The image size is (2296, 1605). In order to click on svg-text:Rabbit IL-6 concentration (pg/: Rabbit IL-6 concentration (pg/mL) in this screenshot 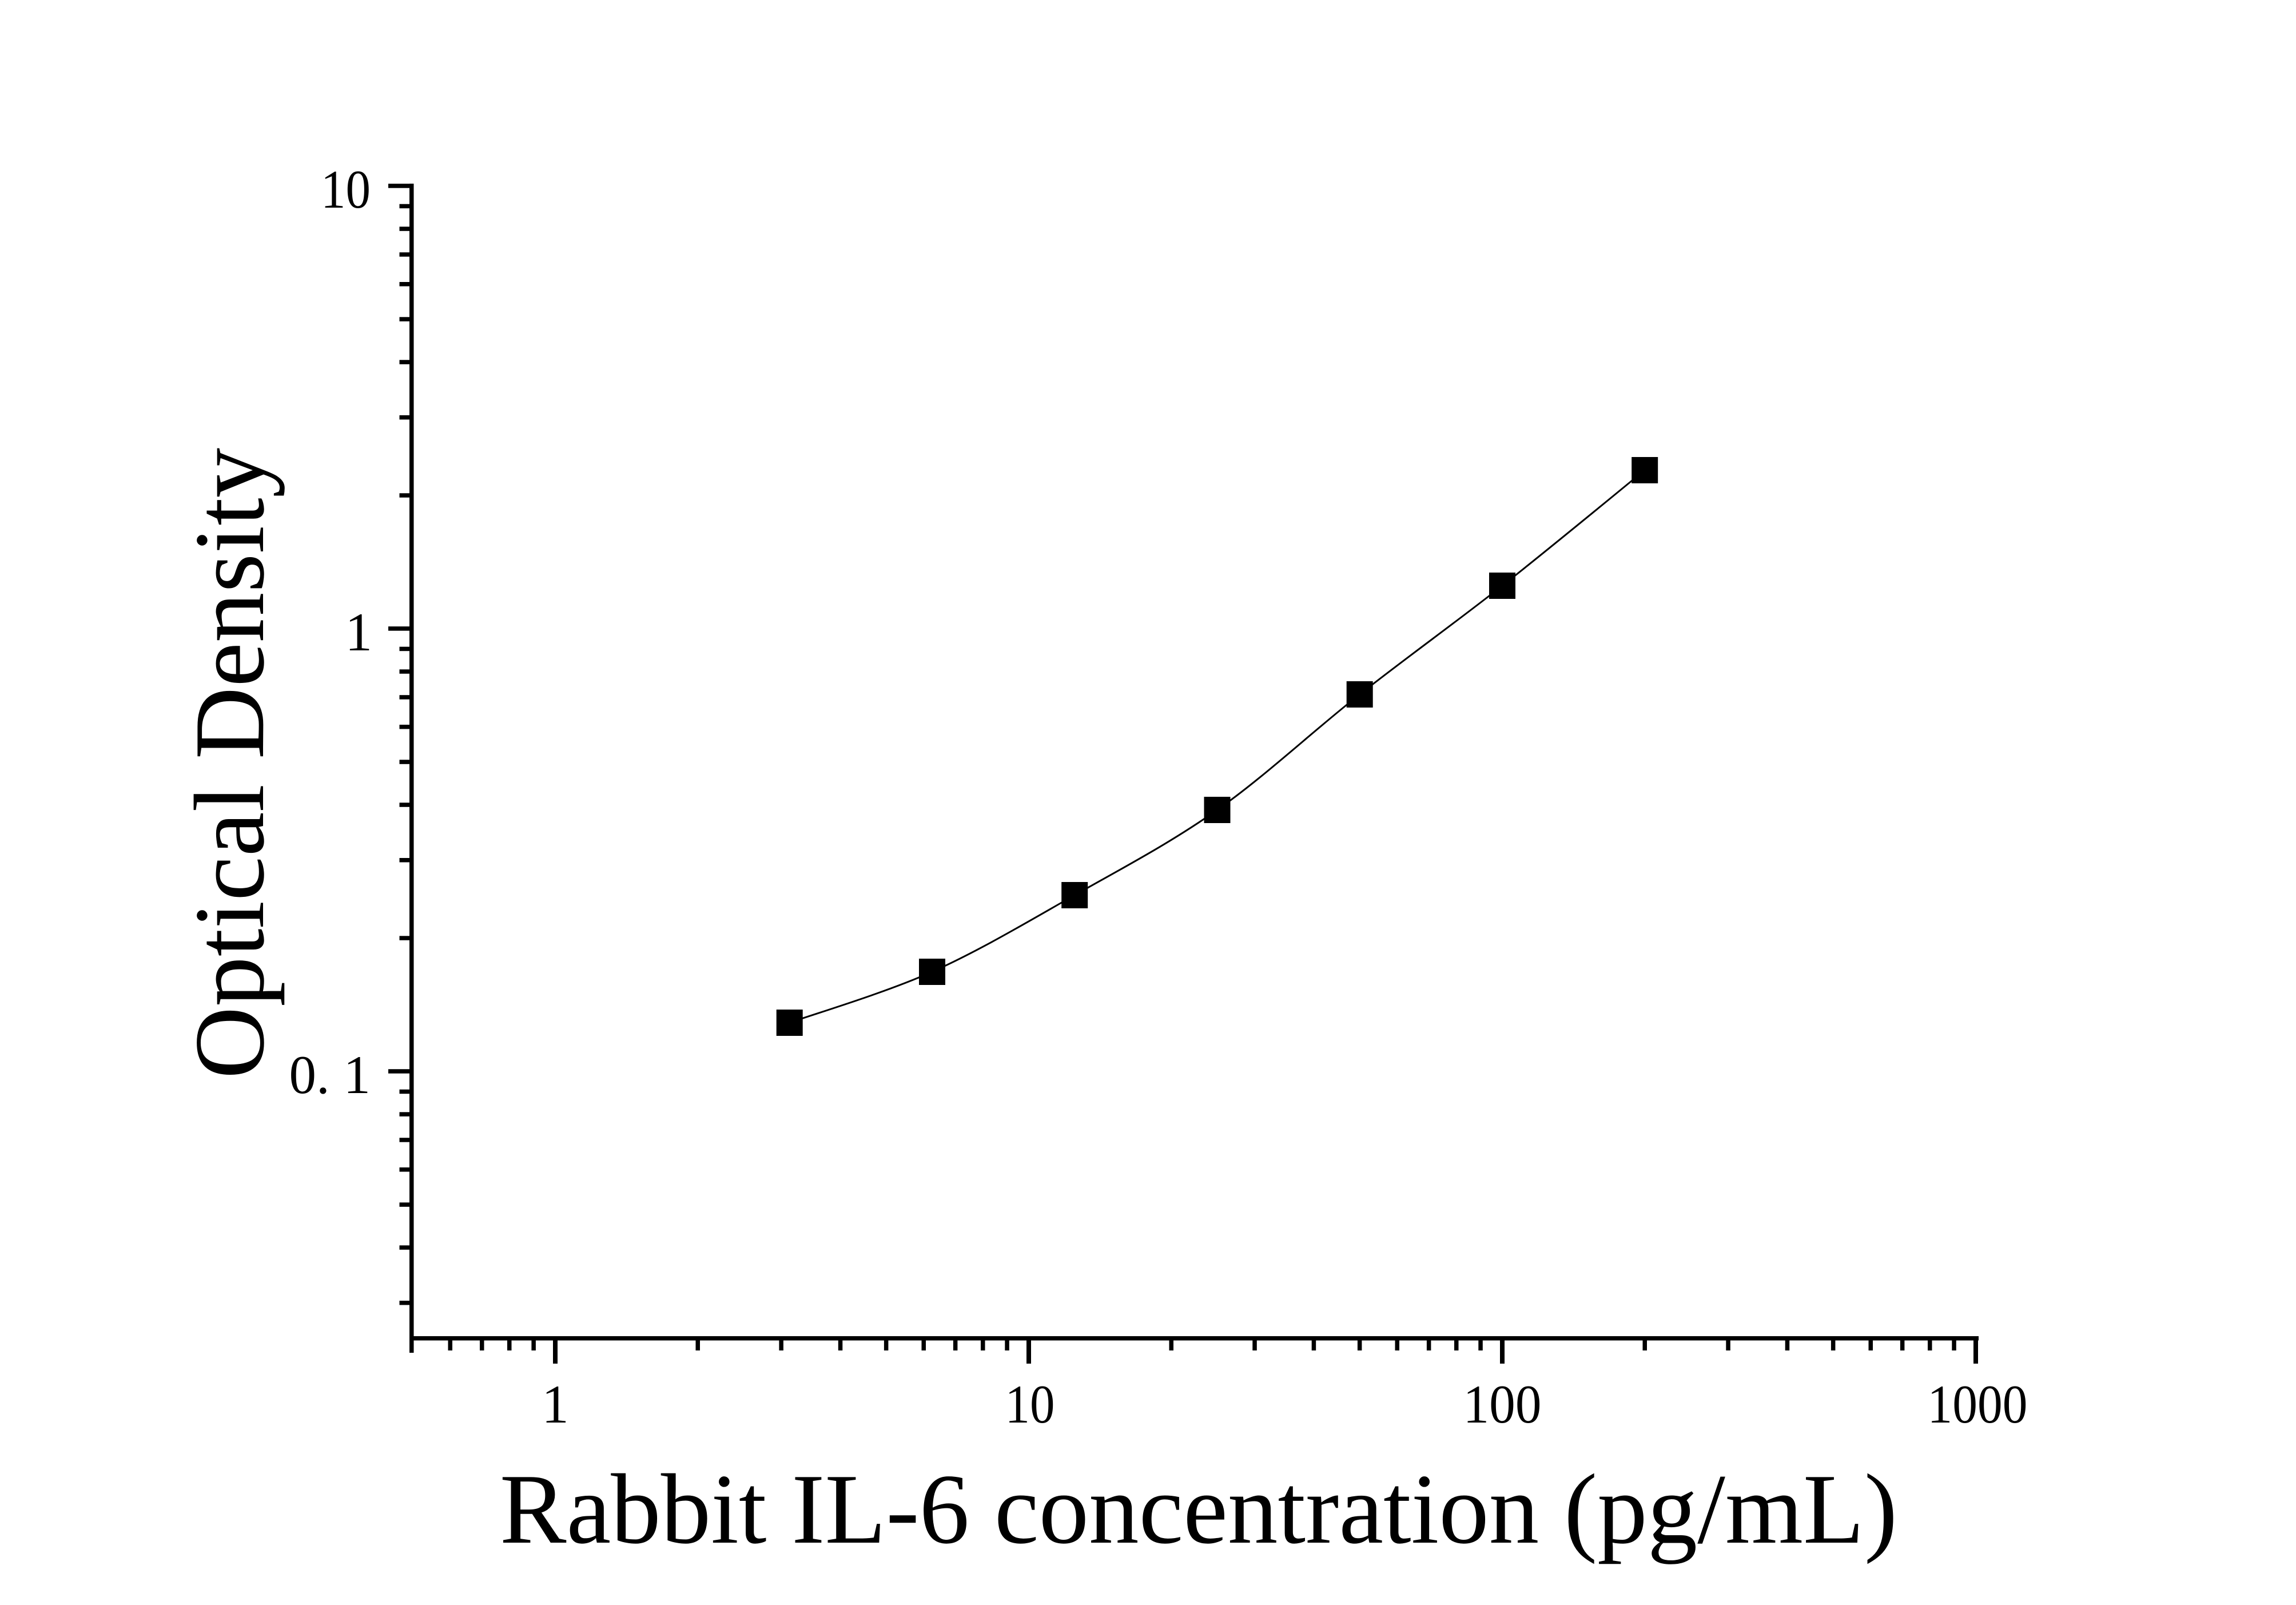, I will do `click(1198, 1508)`.